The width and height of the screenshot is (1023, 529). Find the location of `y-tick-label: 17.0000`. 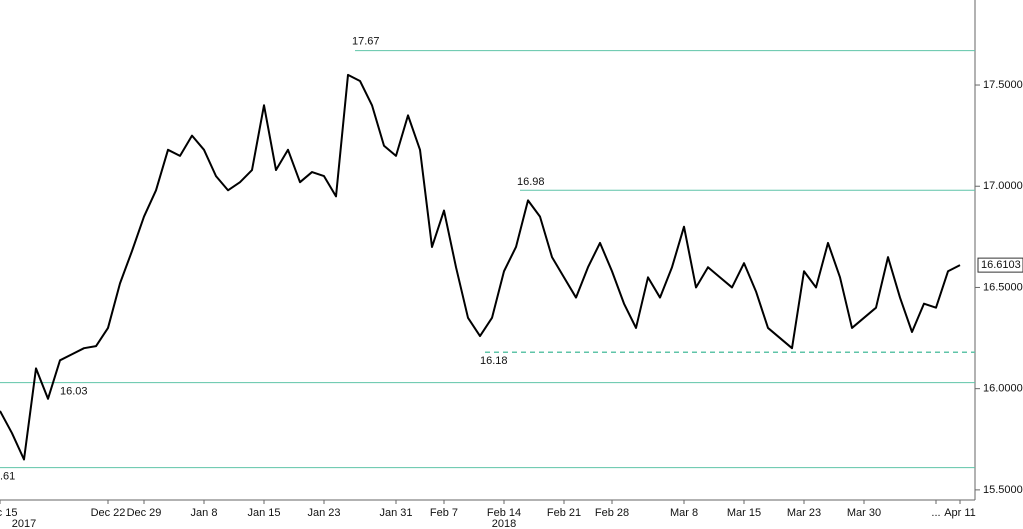

y-tick-label: 17.0000 is located at coordinates (1003, 186).